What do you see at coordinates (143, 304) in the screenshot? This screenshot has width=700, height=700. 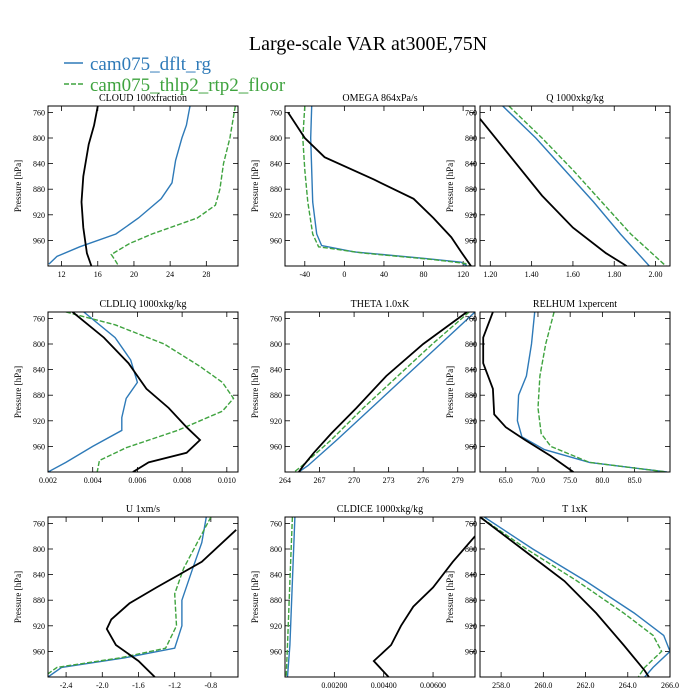 I see `panel-title: CLDLIQ 1000xkg/kg` at bounding box center [143, 304].